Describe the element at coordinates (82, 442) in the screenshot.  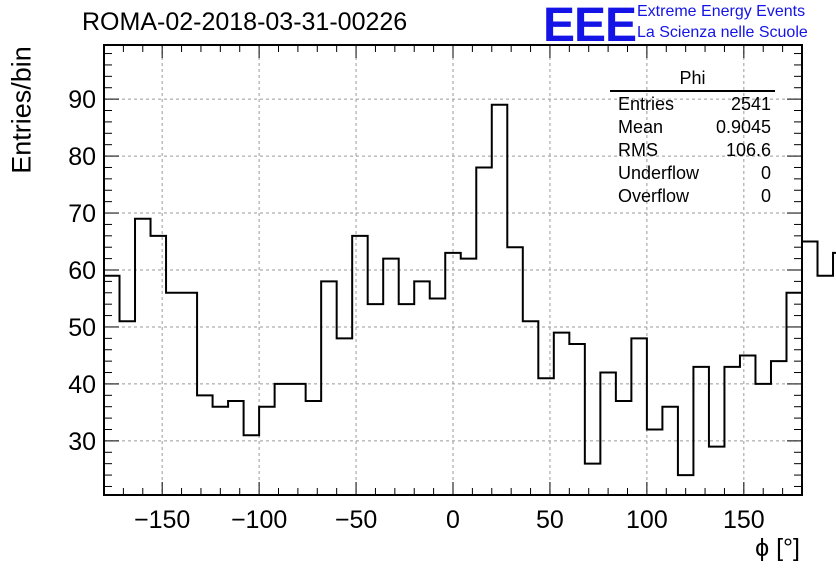
I see `y-tick-label: 30` at that location.